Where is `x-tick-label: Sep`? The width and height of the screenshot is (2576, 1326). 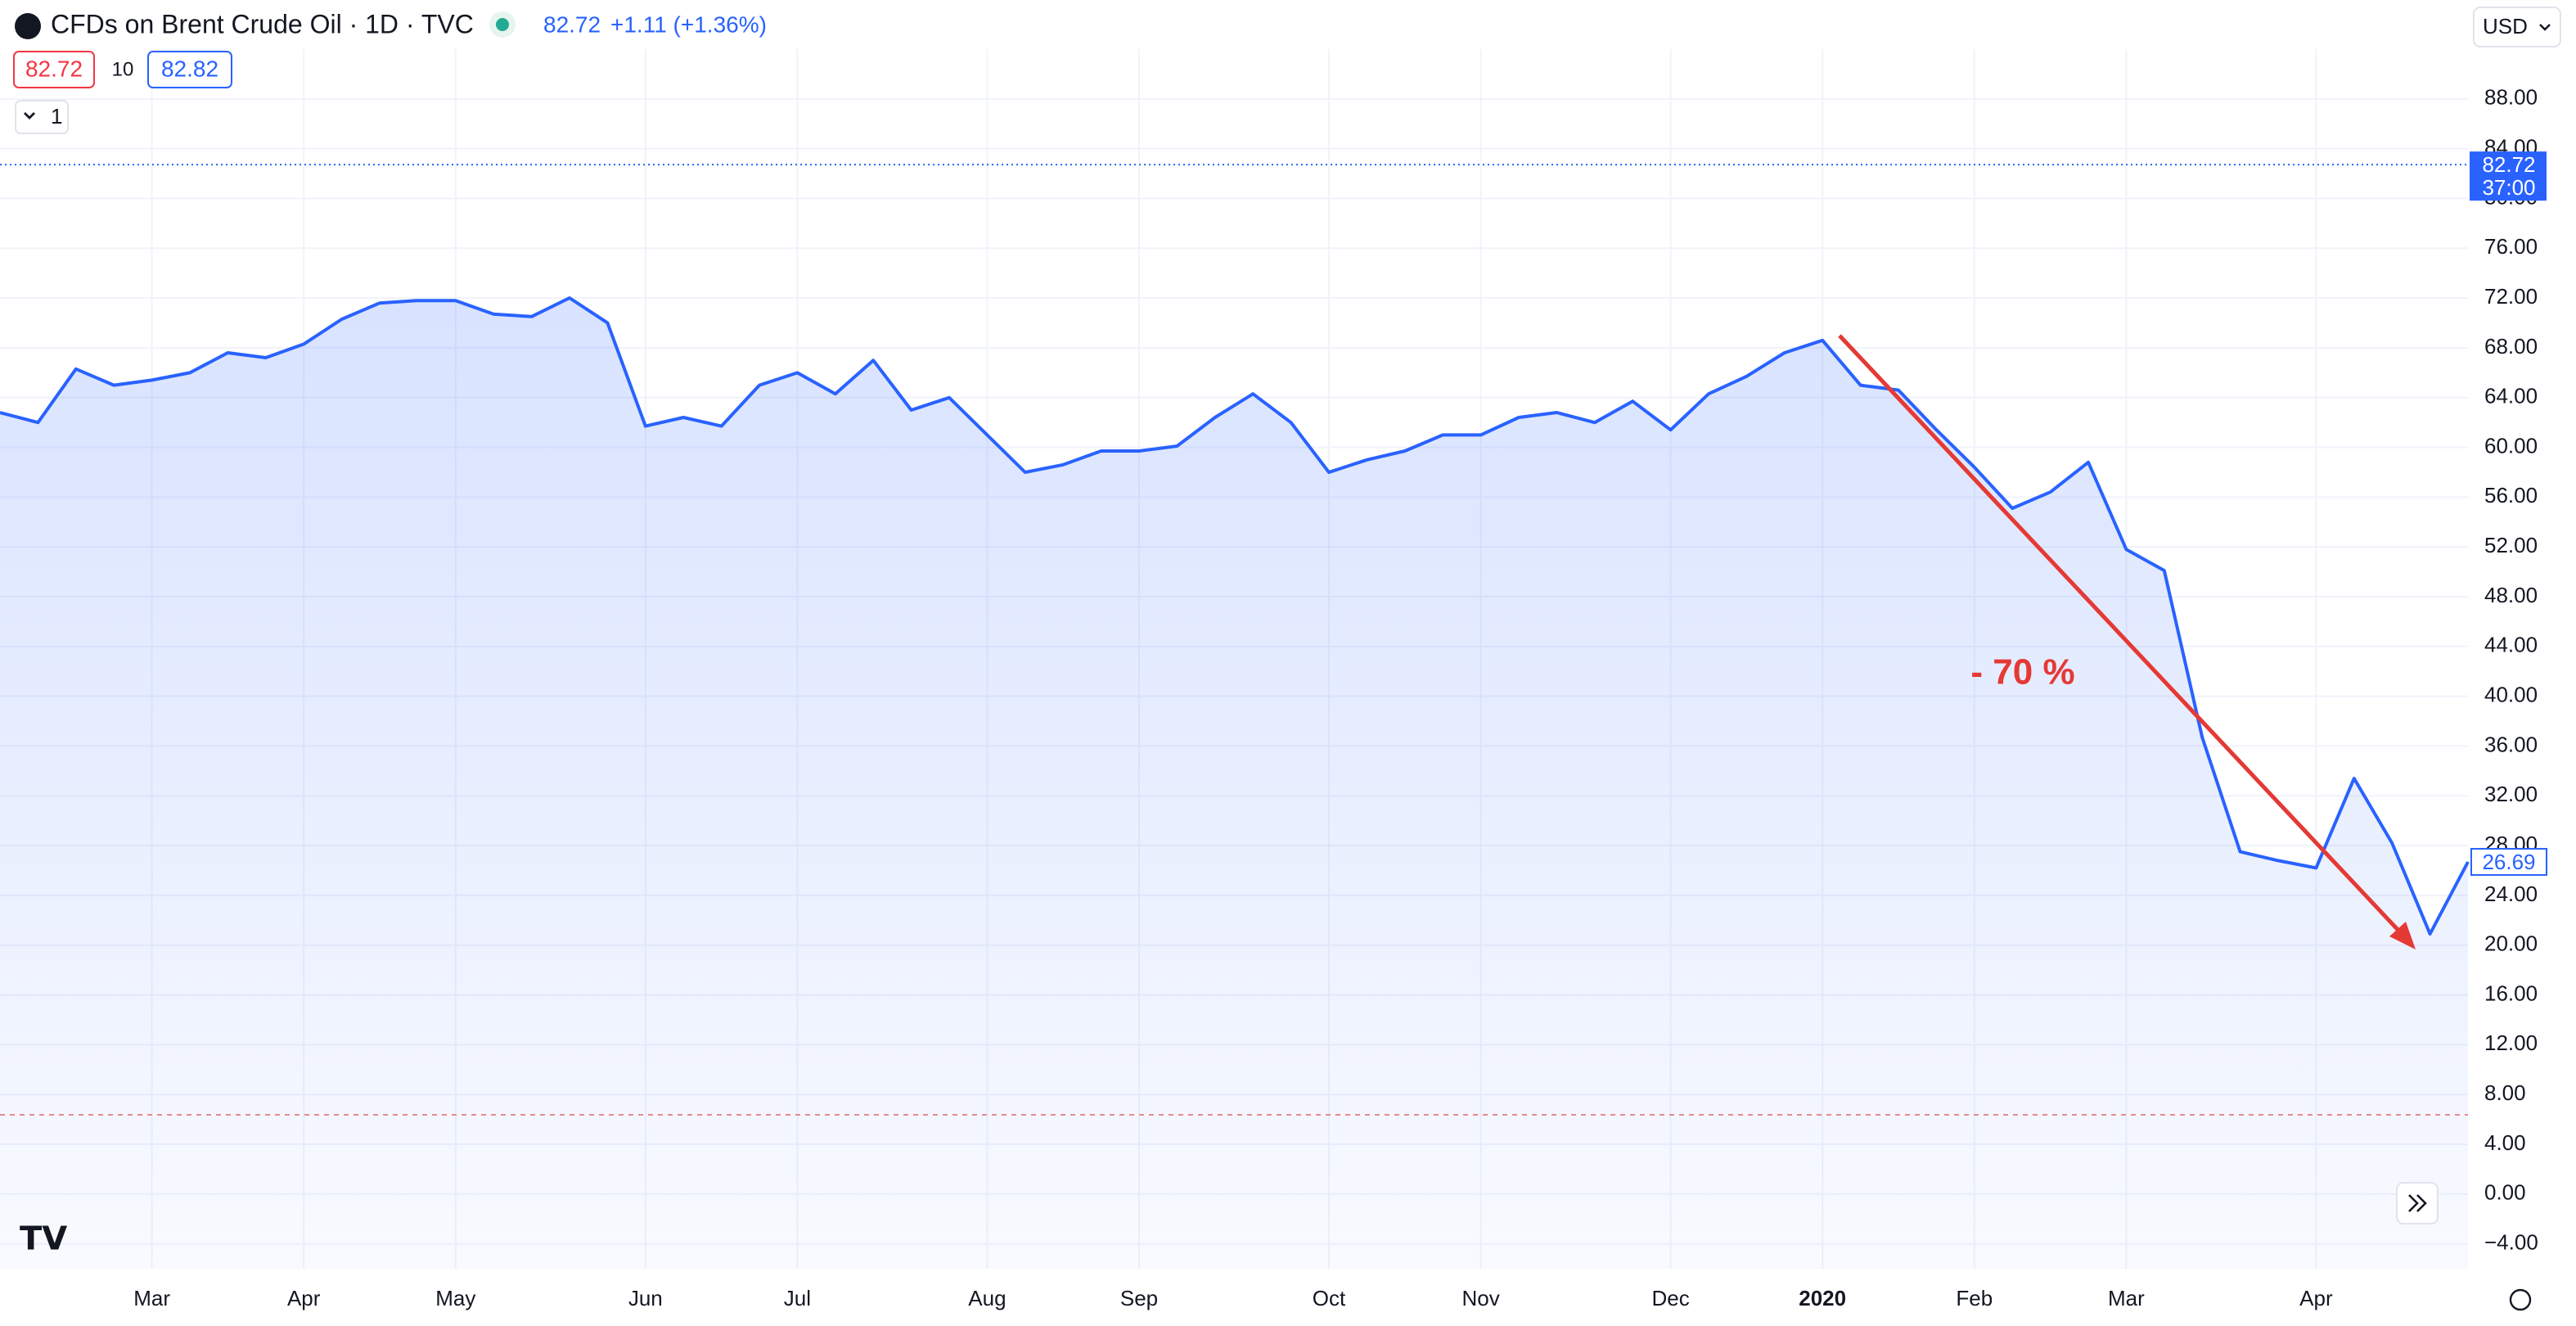 x-tick-label: Sep is located at coordinates (1139, 1298).